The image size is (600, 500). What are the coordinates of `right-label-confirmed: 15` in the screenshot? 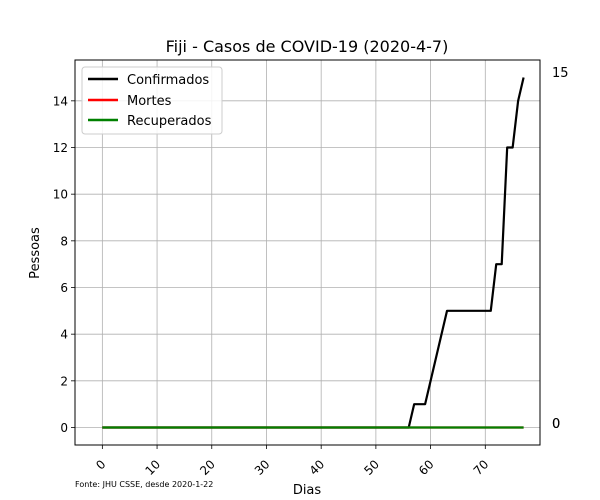 It's located at (560, 73).